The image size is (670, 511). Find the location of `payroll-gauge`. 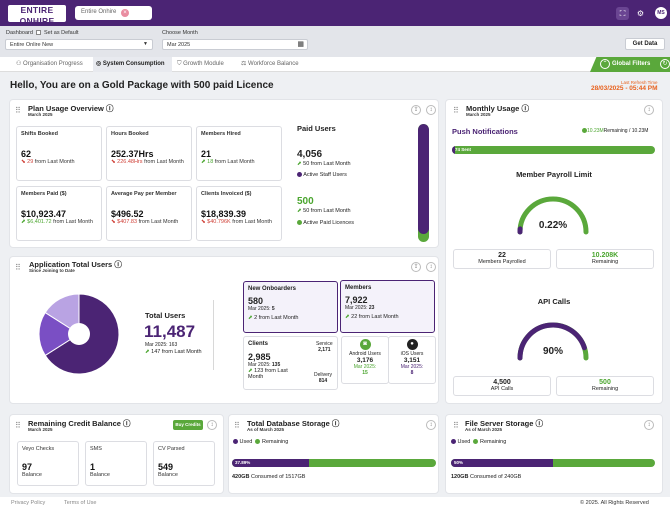

payroll-gauge is located at coordinates (553, 215).